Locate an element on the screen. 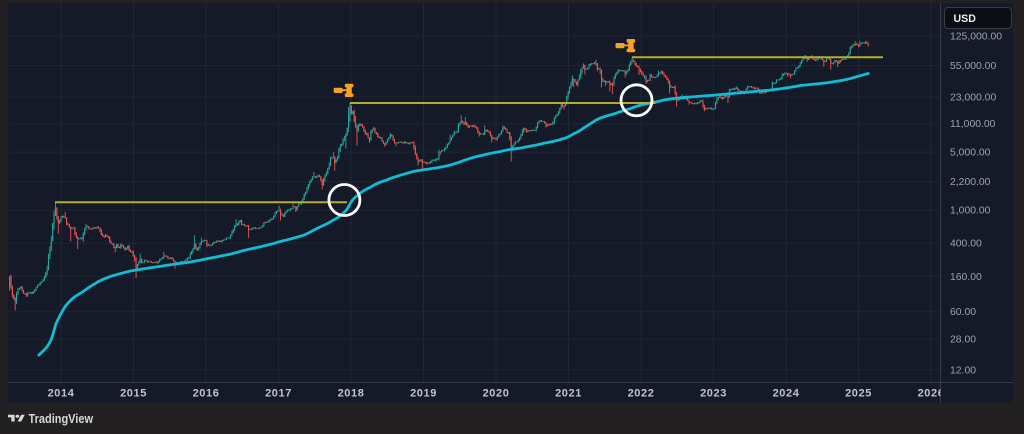  svg-text: 5,000.00 is located at coordinates (970, 153).